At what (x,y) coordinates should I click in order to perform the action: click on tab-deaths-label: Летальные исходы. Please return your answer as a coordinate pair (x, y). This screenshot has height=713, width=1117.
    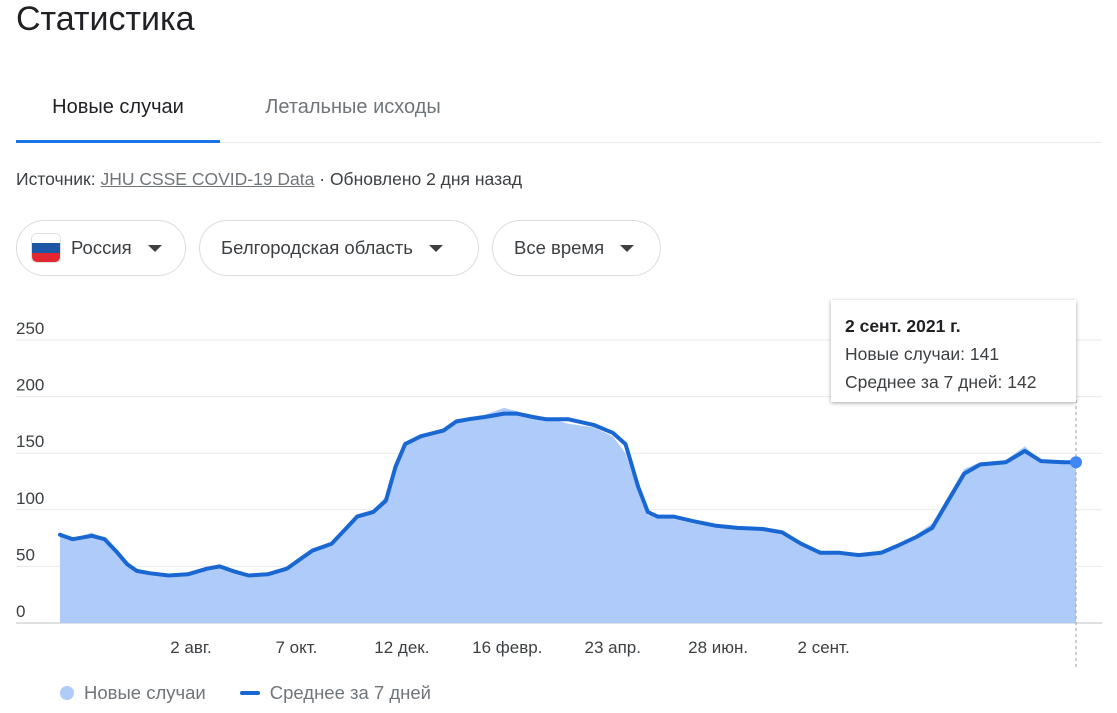
    Looking at the image, I should click on (353, 107).